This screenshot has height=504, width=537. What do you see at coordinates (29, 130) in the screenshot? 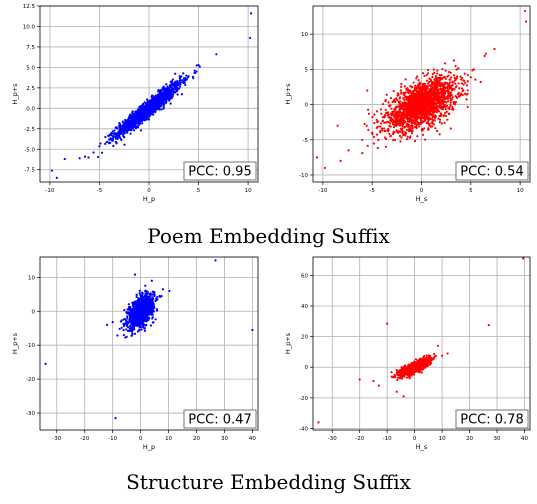
I see `y-tick-label: -2.5` at bounding box center [29, 130].